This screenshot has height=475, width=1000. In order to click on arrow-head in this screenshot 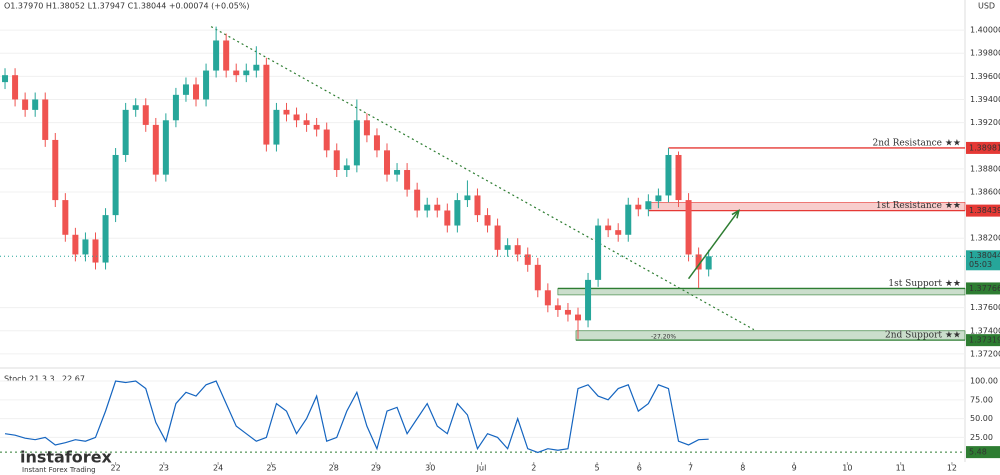, I will do `click(735, 213)`.